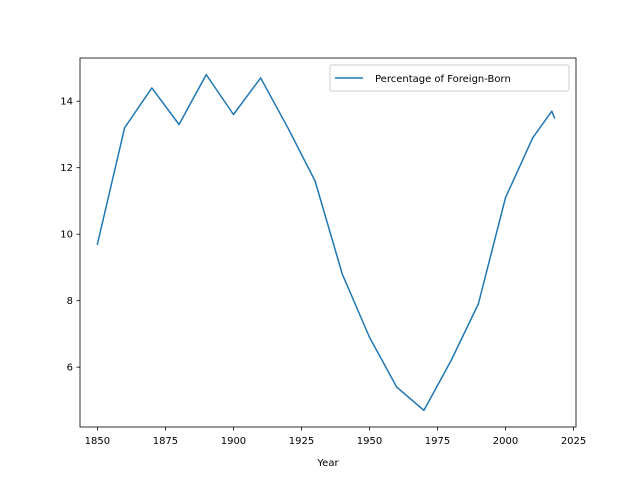 This screenshot has width=640, height=480. I want to click on legend: Percentage of Foreign-Born, so click(449, 78).